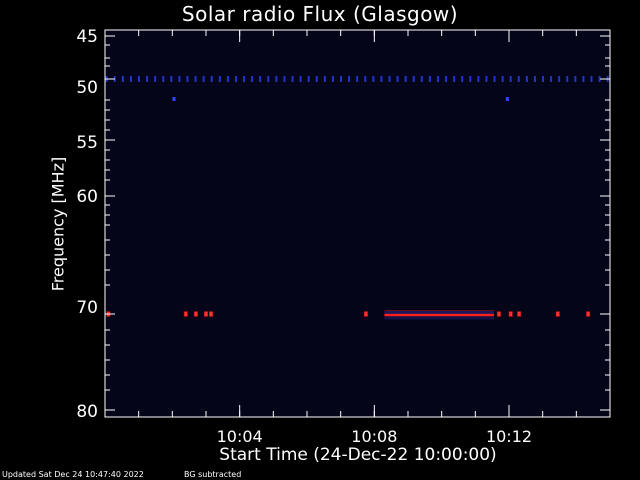 The width and height of the screenshot is (640, 480). What do you see at coordinates (58, 224) in the screenshot?
I see `y-axis-label: Frequency [MHz]` at bounding box center [58, 224].